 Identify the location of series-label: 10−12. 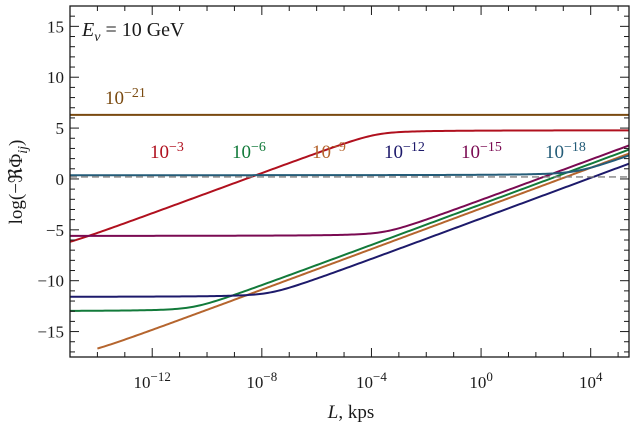
(404, 151).